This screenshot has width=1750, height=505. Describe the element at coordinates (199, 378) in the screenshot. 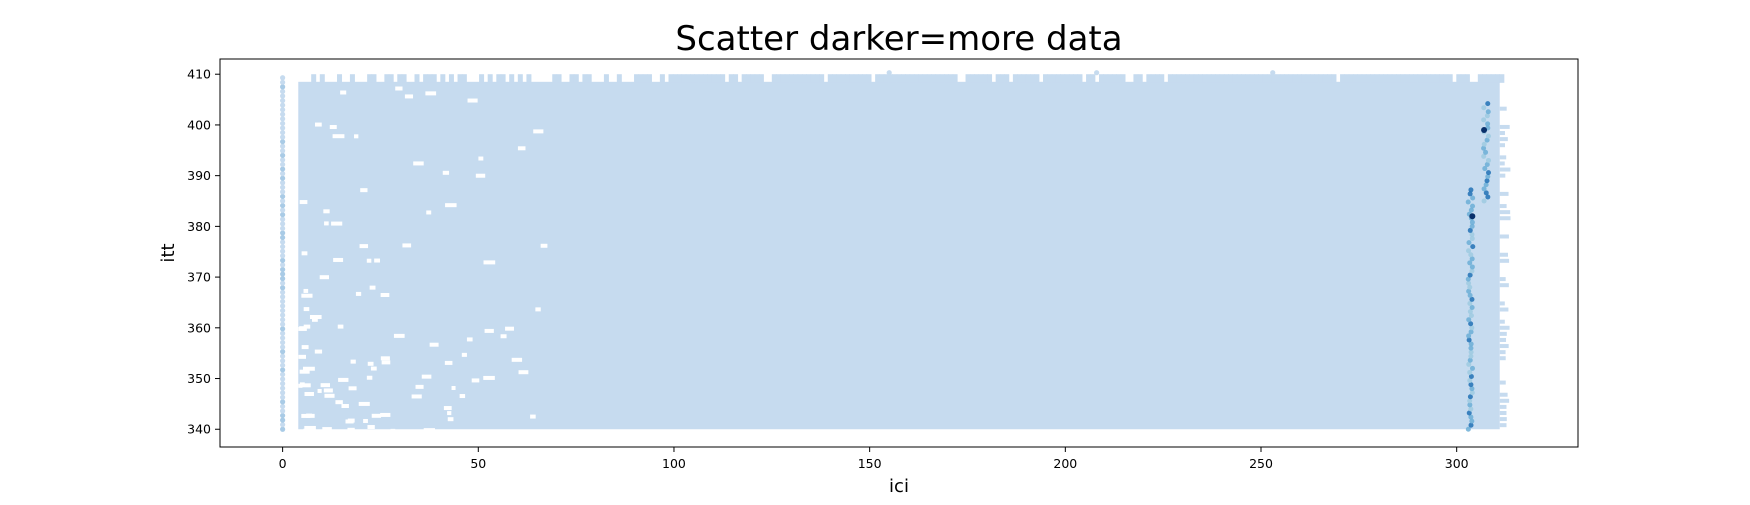

I see `y-tick-label: 350` at that location.